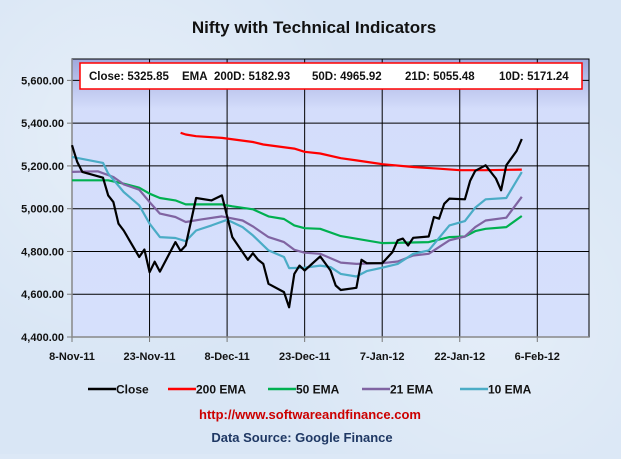 This screenshot has width=621, height=459. Describe the element at coordinates (382, 357) in the screenshot. I see `x-tick-label: 7-Jan-12` at that location.